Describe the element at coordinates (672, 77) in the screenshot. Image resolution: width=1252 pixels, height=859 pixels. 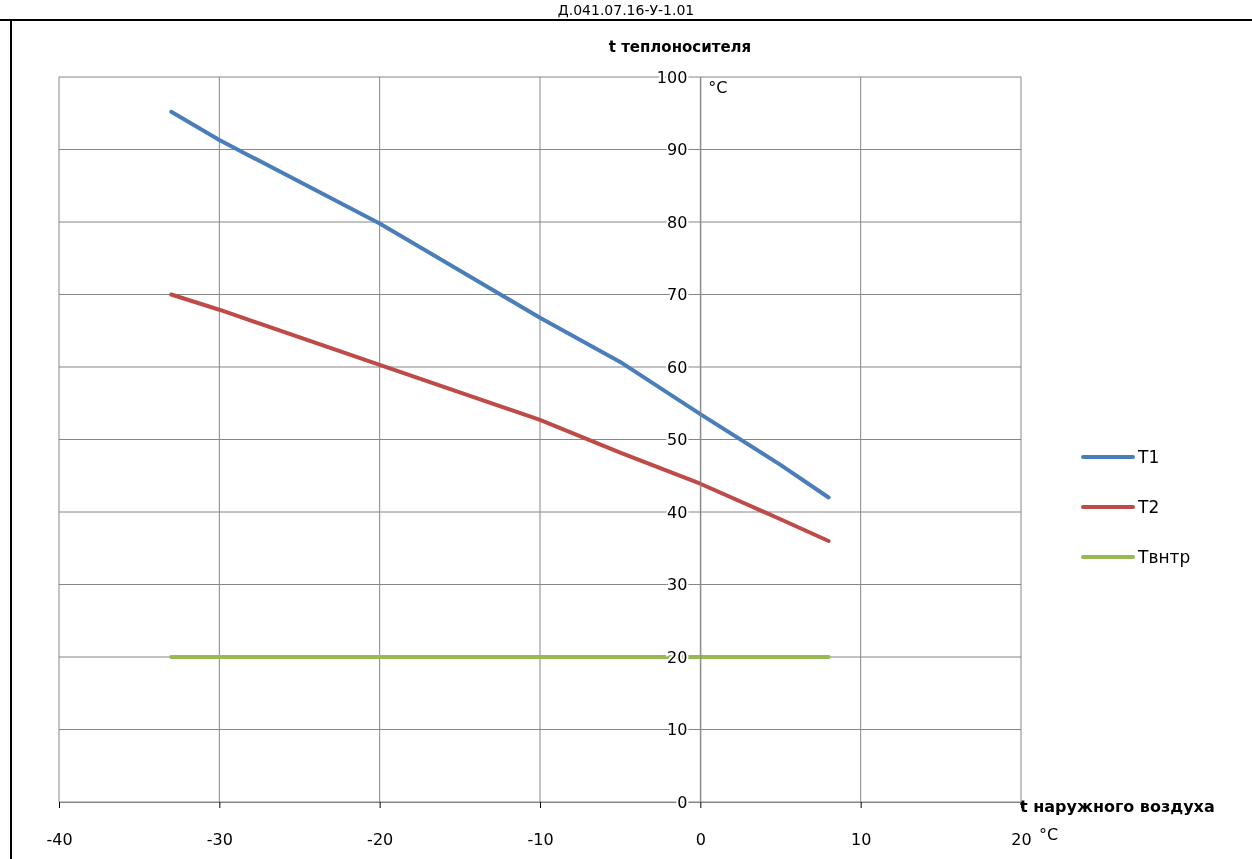
I see `y-tick-label: 100` at that location.